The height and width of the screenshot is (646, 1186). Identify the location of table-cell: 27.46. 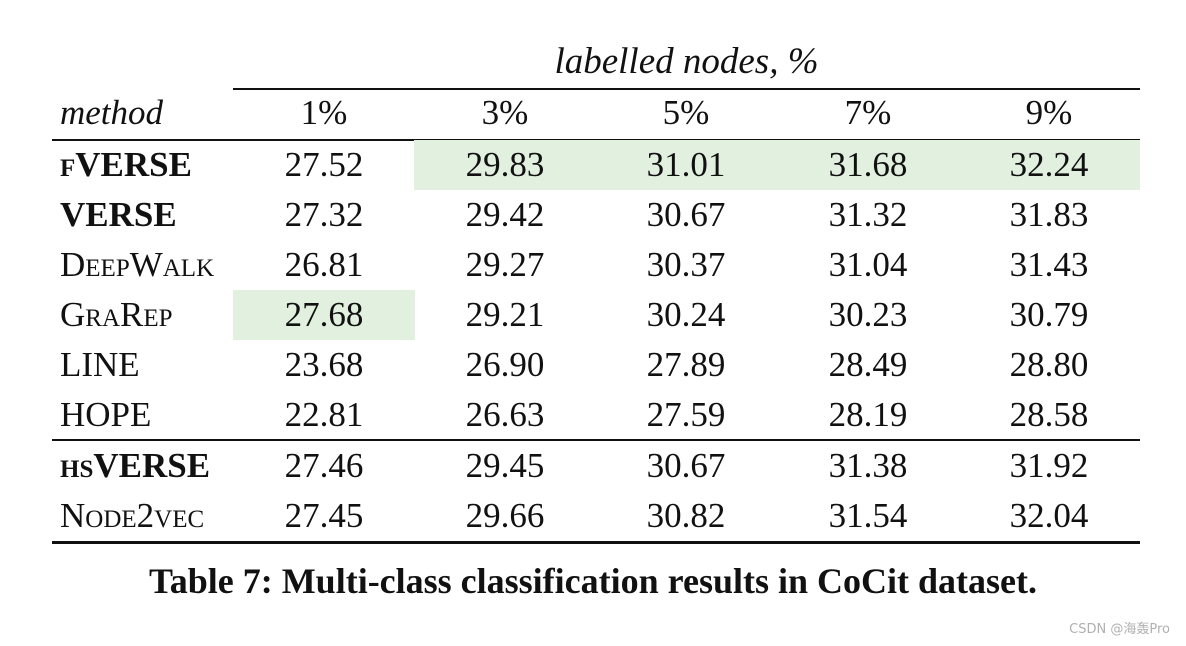
(324, 465).